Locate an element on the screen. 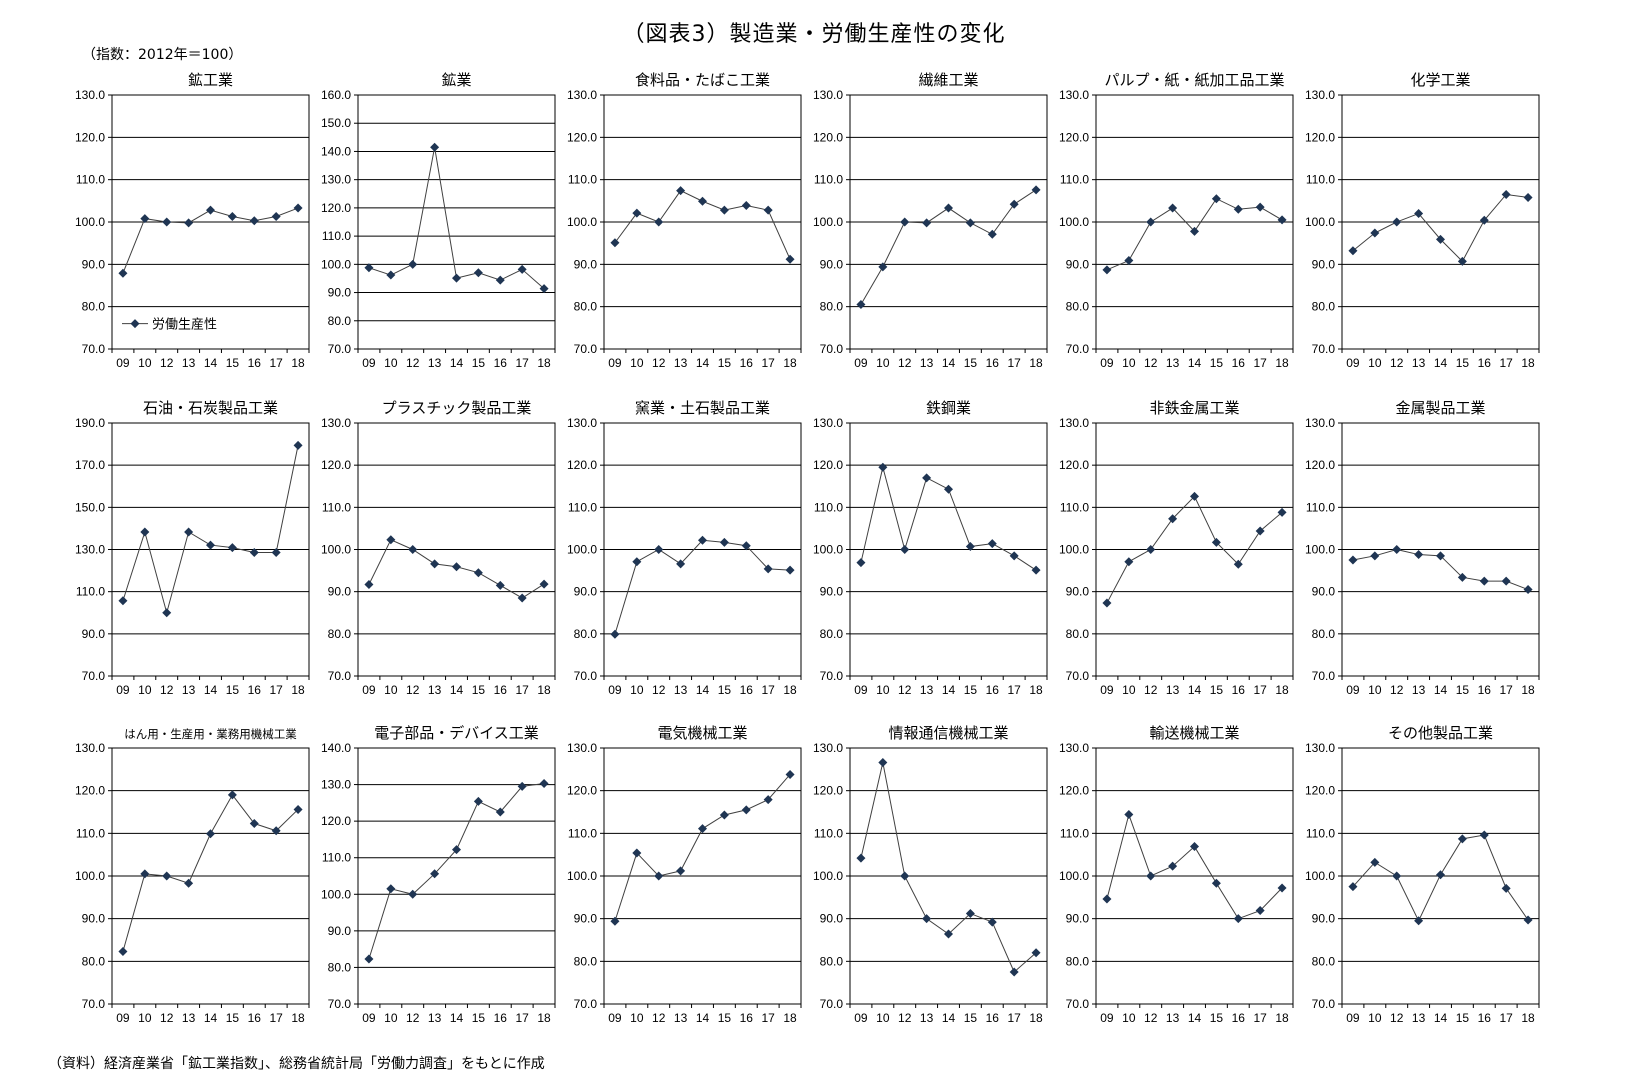 The image size is (1628, 1082). y-tick-label: 110.0 is located at coordinates (582, 507).